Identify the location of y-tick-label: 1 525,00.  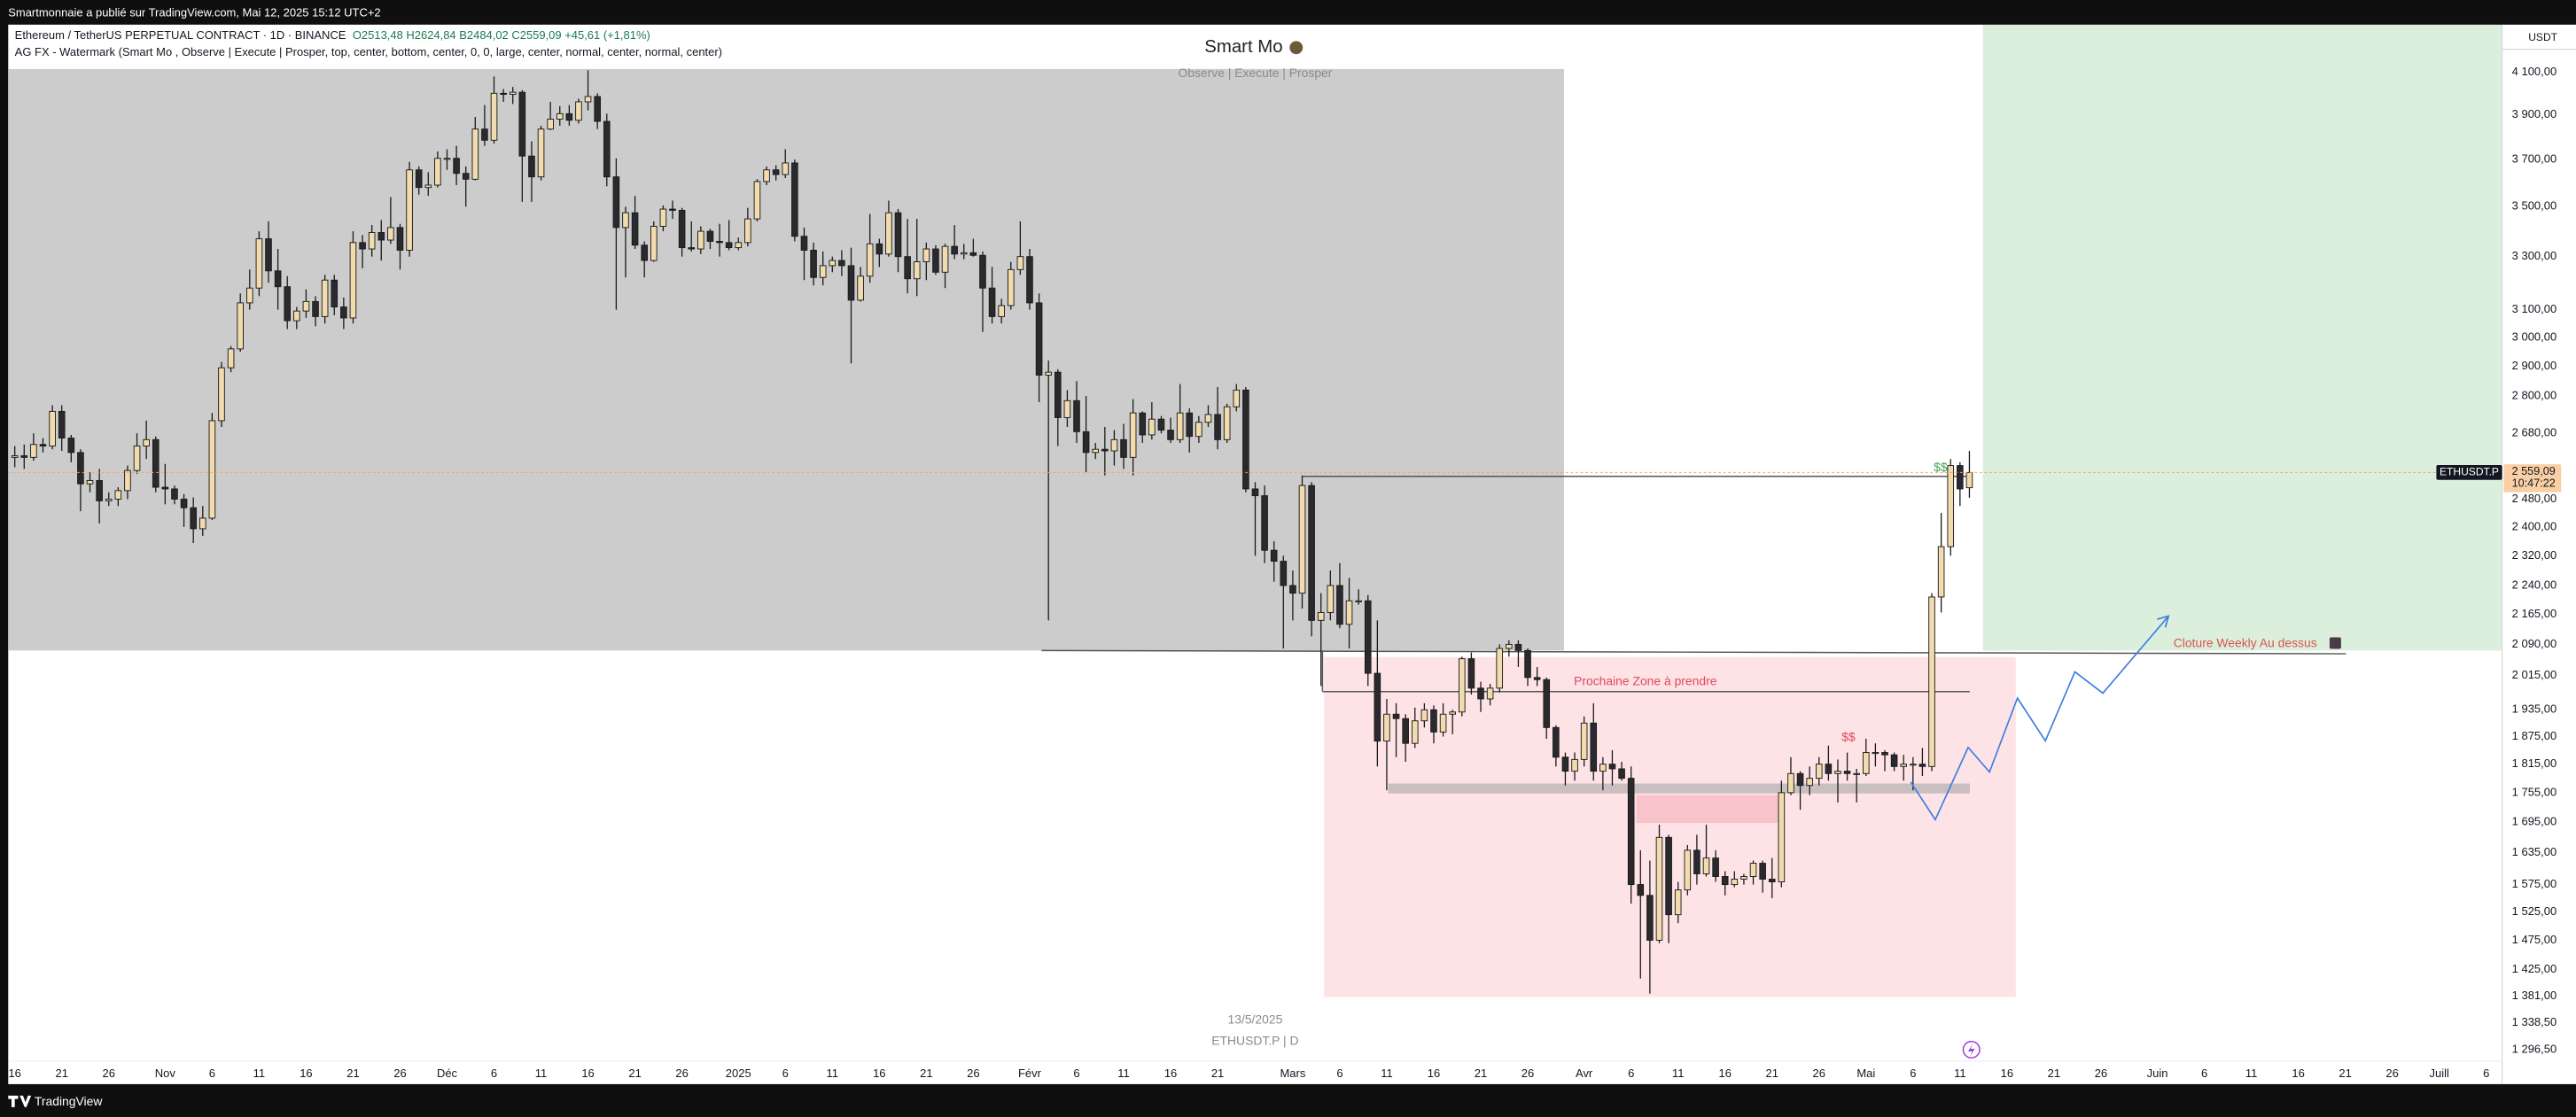
(2534, 911).